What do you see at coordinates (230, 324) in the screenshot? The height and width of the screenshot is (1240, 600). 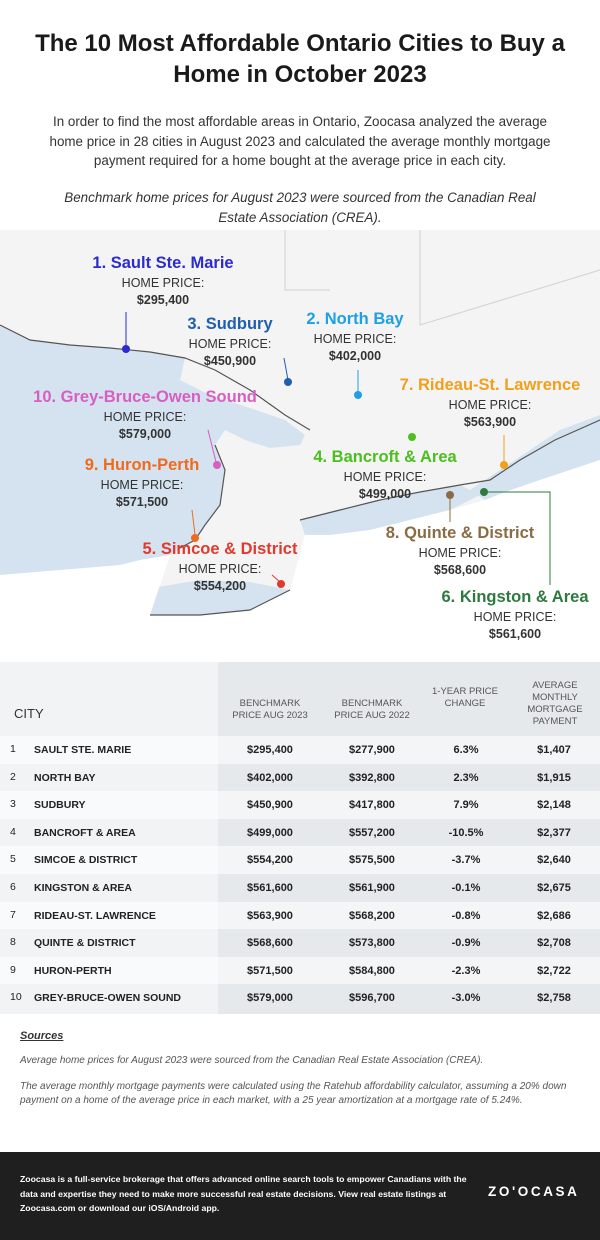 I see `city-name: 3. Sudbury` at bounding box center [230, 324].